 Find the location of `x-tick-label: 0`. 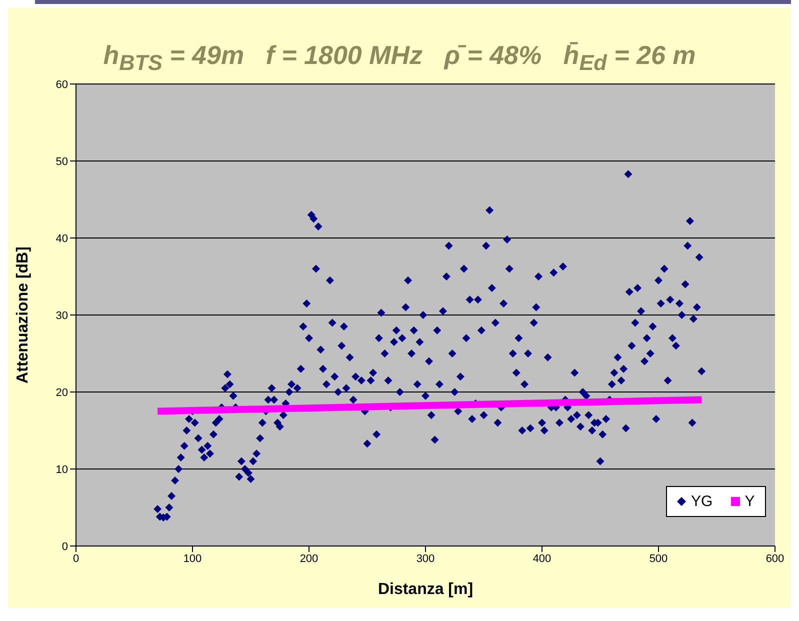

x-tick-label: 0 is located at coordinates (76, 558).